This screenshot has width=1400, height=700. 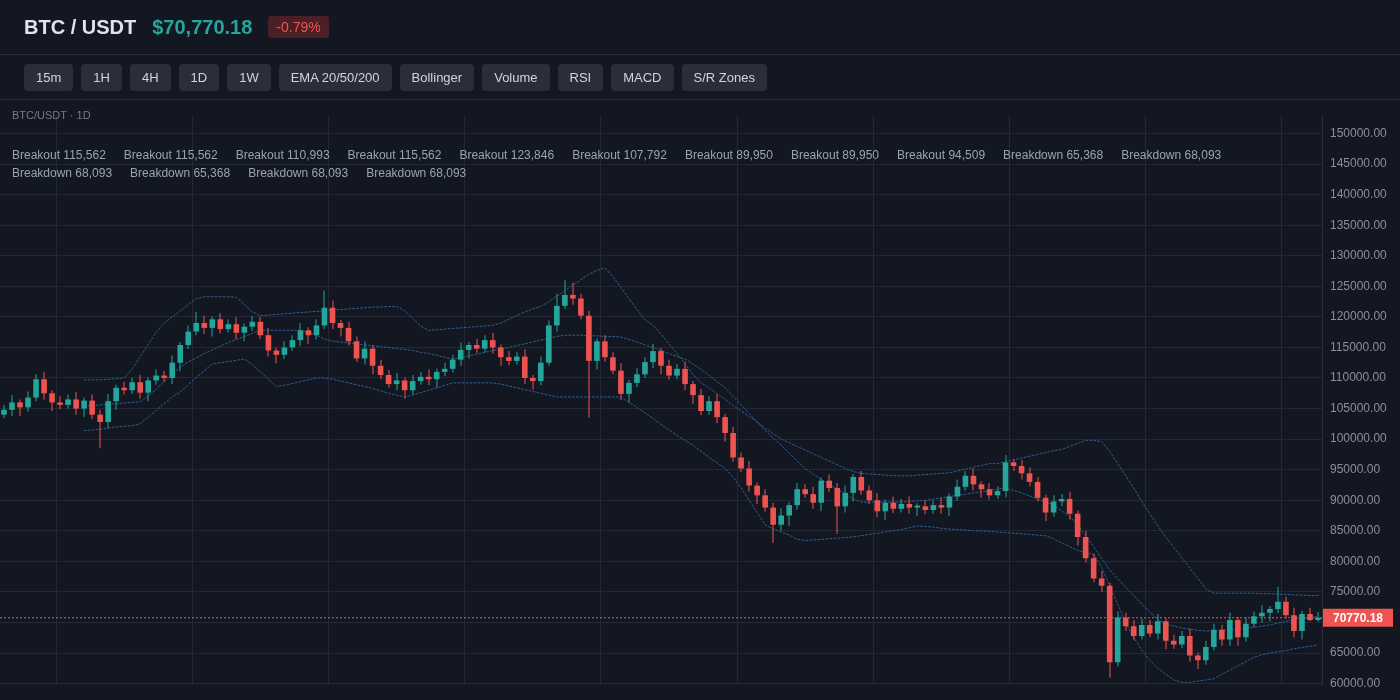 What do you see at coordinates (1359, 163) in the screenshot?
I see `y-tick-label: 145000.00` at bounding box center [1359, 163].